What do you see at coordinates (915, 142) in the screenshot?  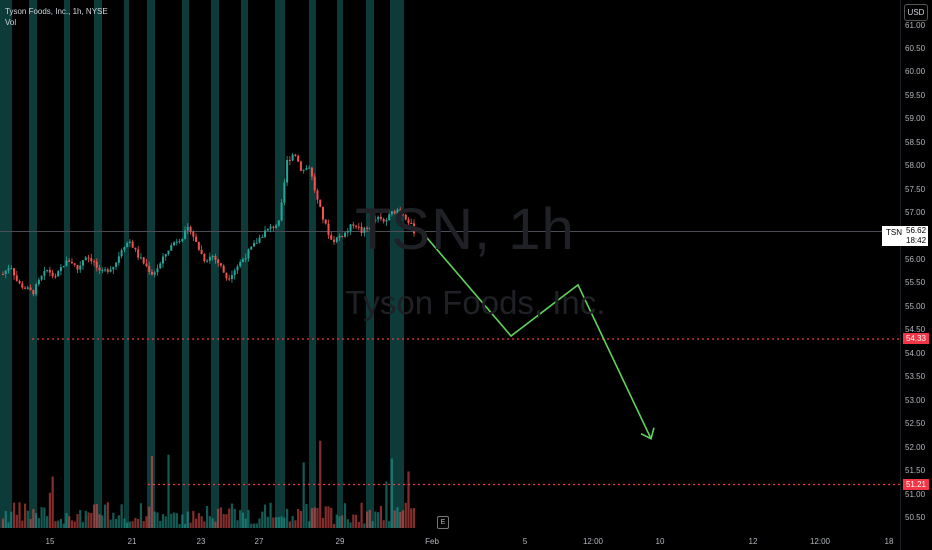 I see `price-tick-label: 58.50` at bounding box center [915, 142].